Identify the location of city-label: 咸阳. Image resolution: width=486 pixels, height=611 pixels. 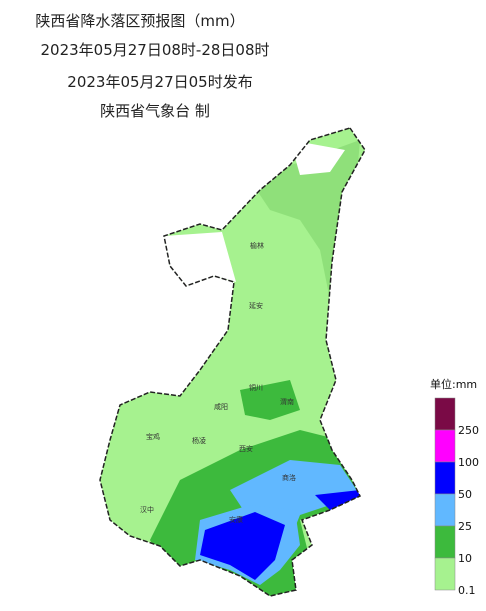
(221, 406).